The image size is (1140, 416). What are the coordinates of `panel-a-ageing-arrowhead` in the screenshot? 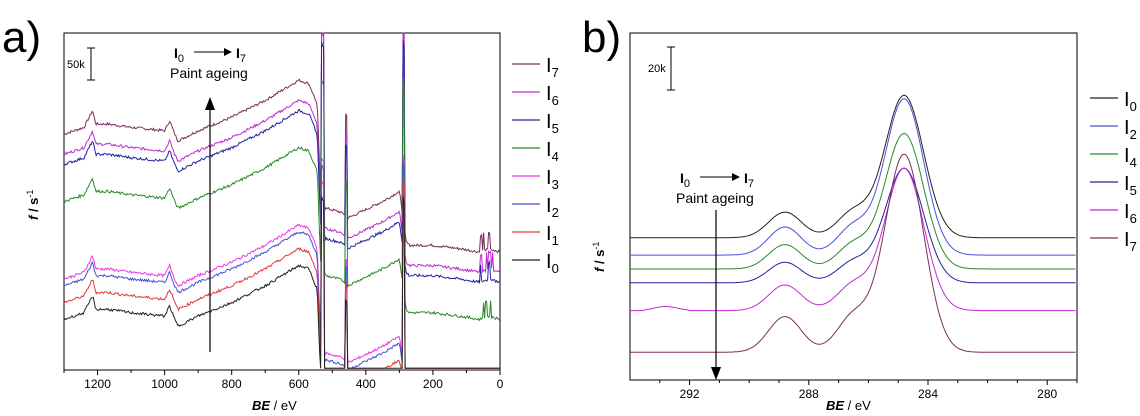 It's located at (210, 103).